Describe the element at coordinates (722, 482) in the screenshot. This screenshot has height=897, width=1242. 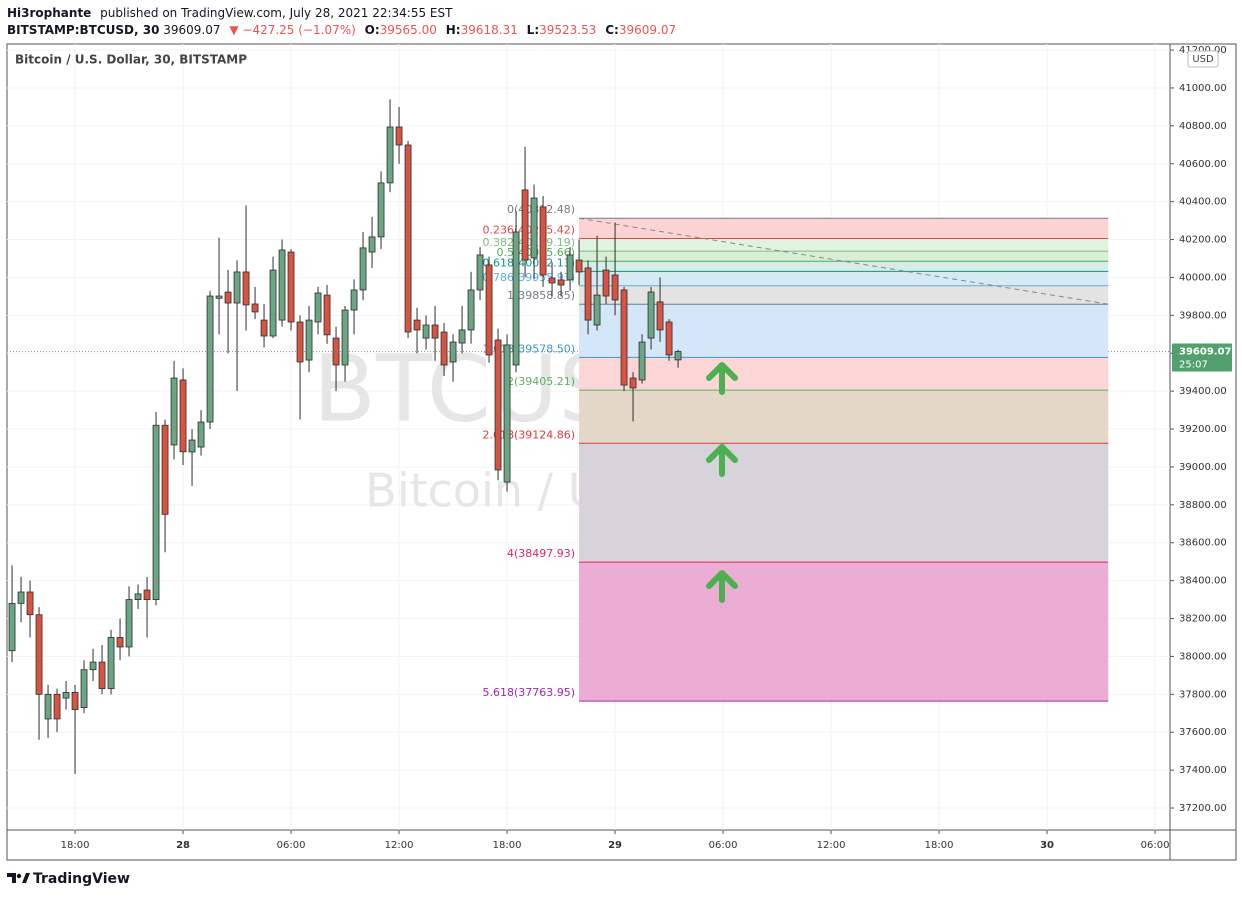
I see `arrows` at that location.